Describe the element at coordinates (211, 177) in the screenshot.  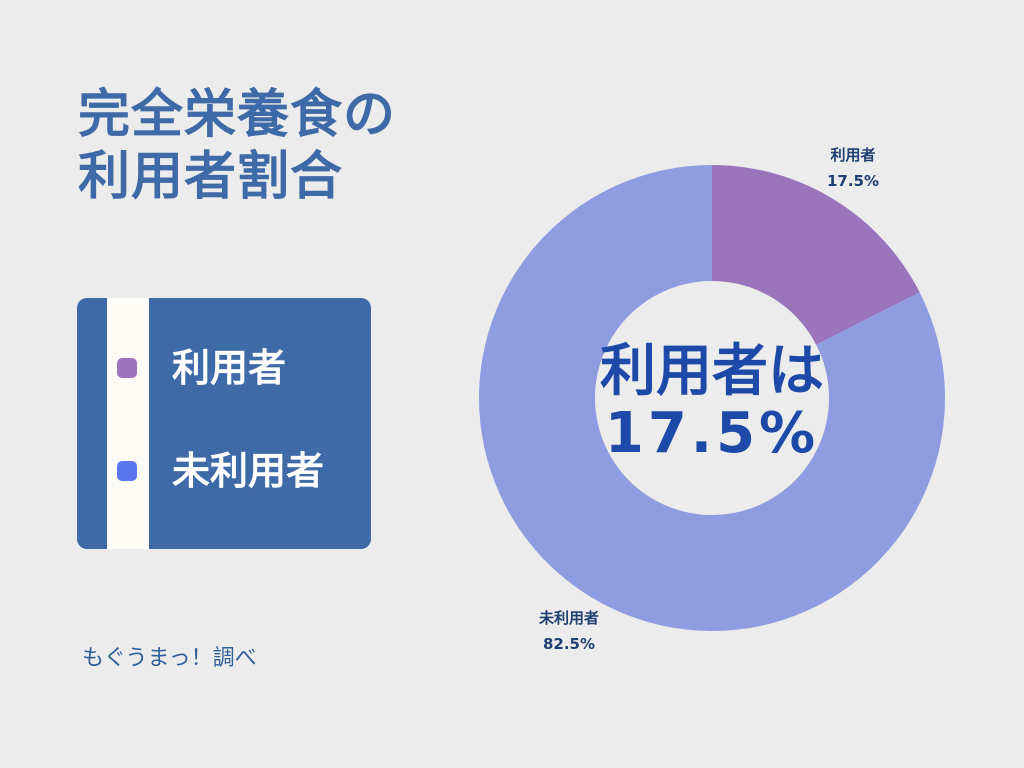
I see `title-line-2: 利用者割合` at that location.